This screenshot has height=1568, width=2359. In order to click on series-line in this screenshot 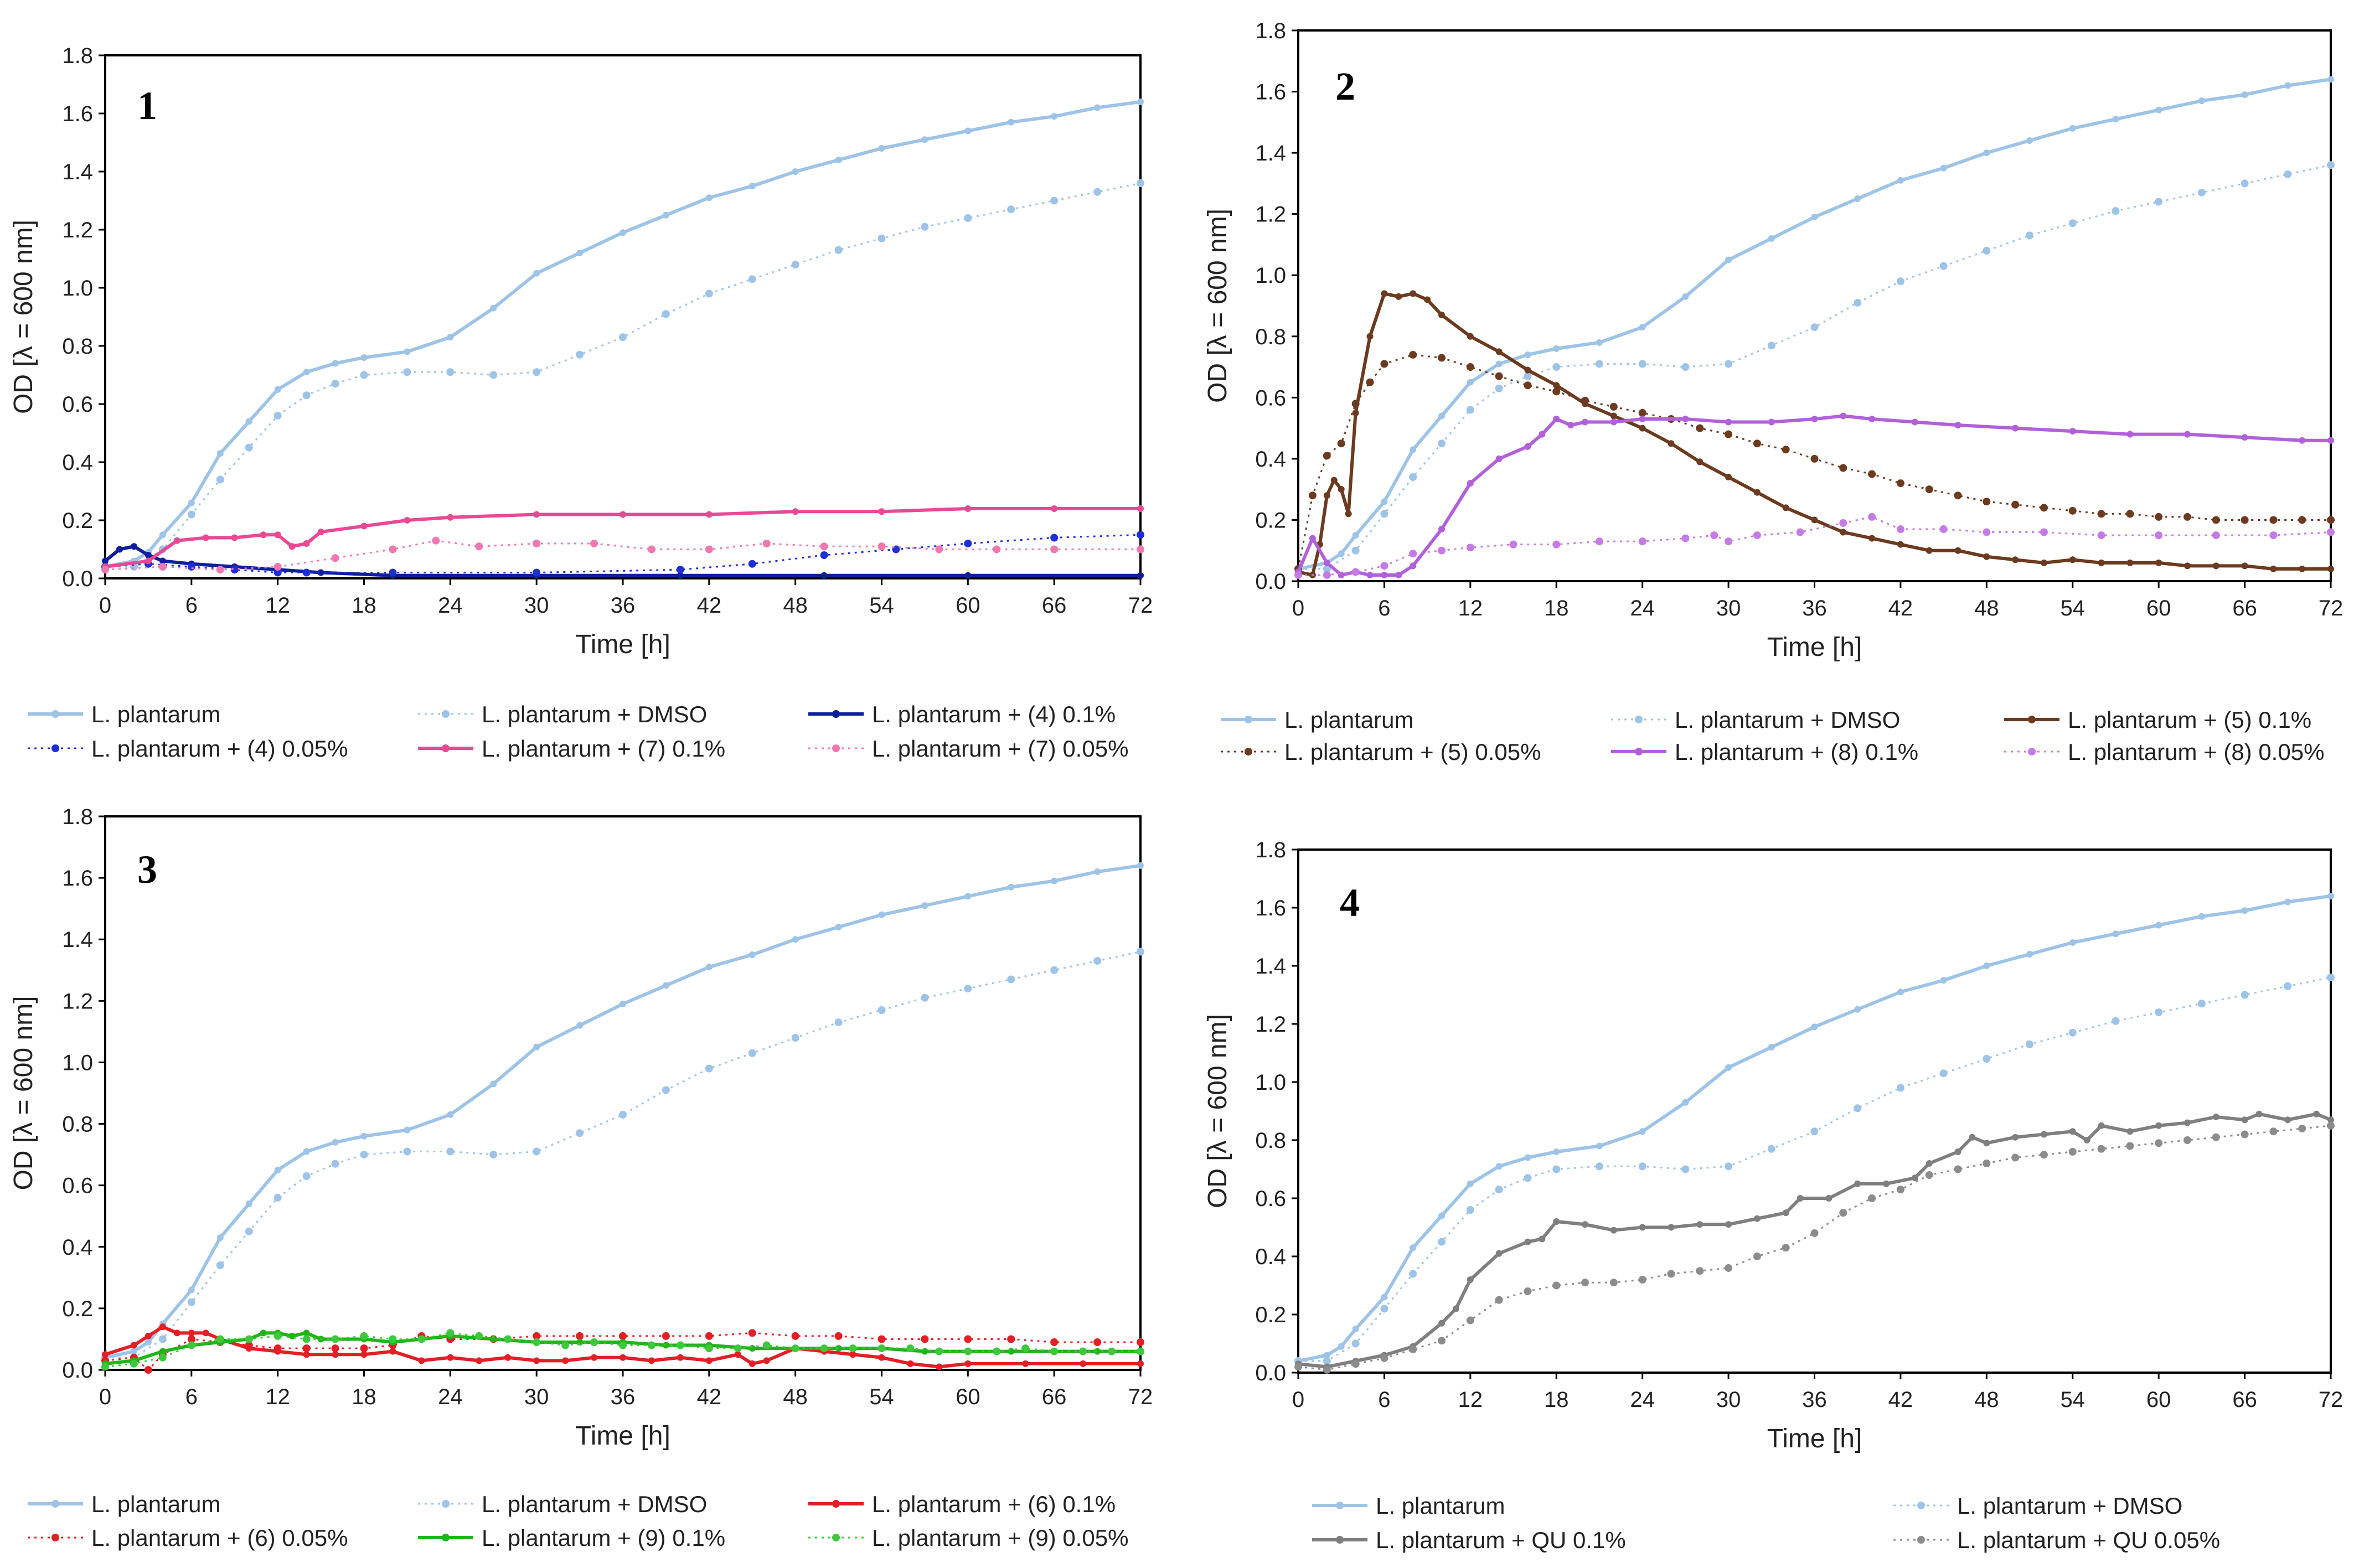, I will do `click(1814, 1169)`.